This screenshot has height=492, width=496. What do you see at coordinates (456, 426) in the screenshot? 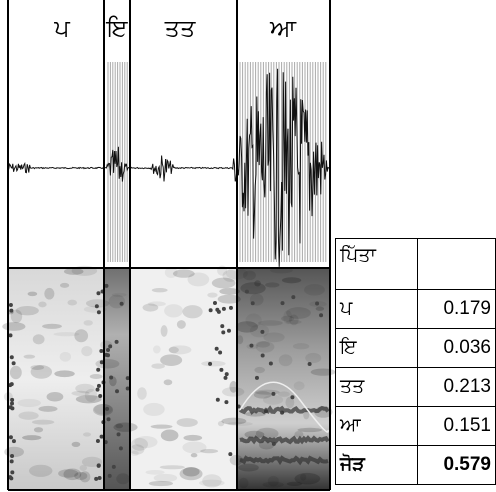
I see `table-cell: 0.151` at bounding box center [456, 426].